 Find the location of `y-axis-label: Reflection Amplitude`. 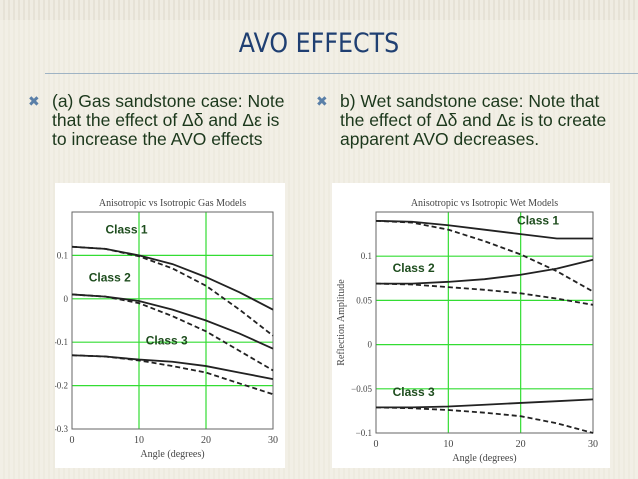

y-axis-label: Reflection Amplitude is located at coordinates (341, 322).